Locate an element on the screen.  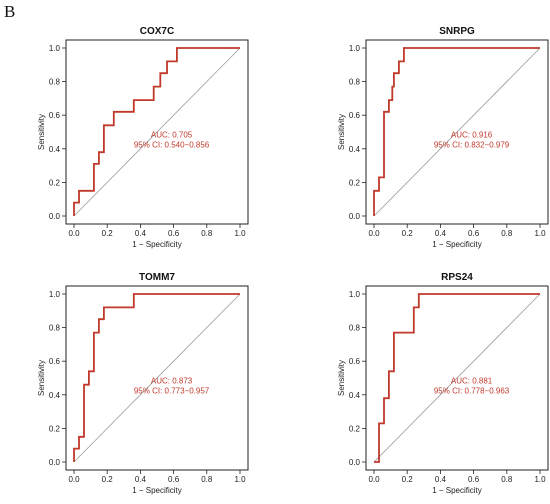
plot-4-xtick-label: 0.4 is located at coordinates (441, 479).